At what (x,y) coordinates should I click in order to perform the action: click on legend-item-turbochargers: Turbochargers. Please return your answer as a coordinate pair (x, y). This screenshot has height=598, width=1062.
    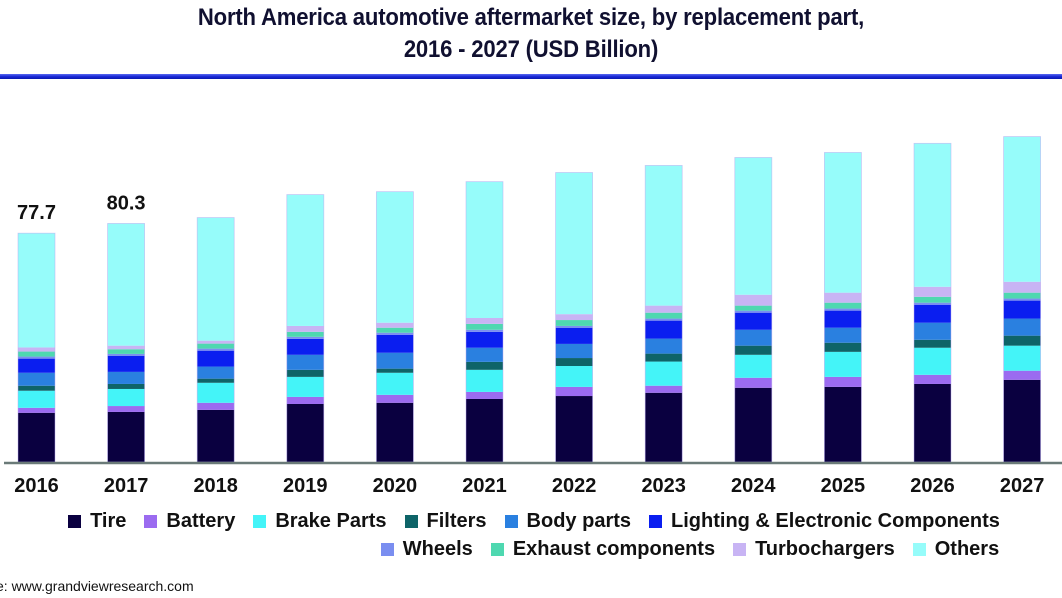
    Looking at the image, I should click on (814, 549).